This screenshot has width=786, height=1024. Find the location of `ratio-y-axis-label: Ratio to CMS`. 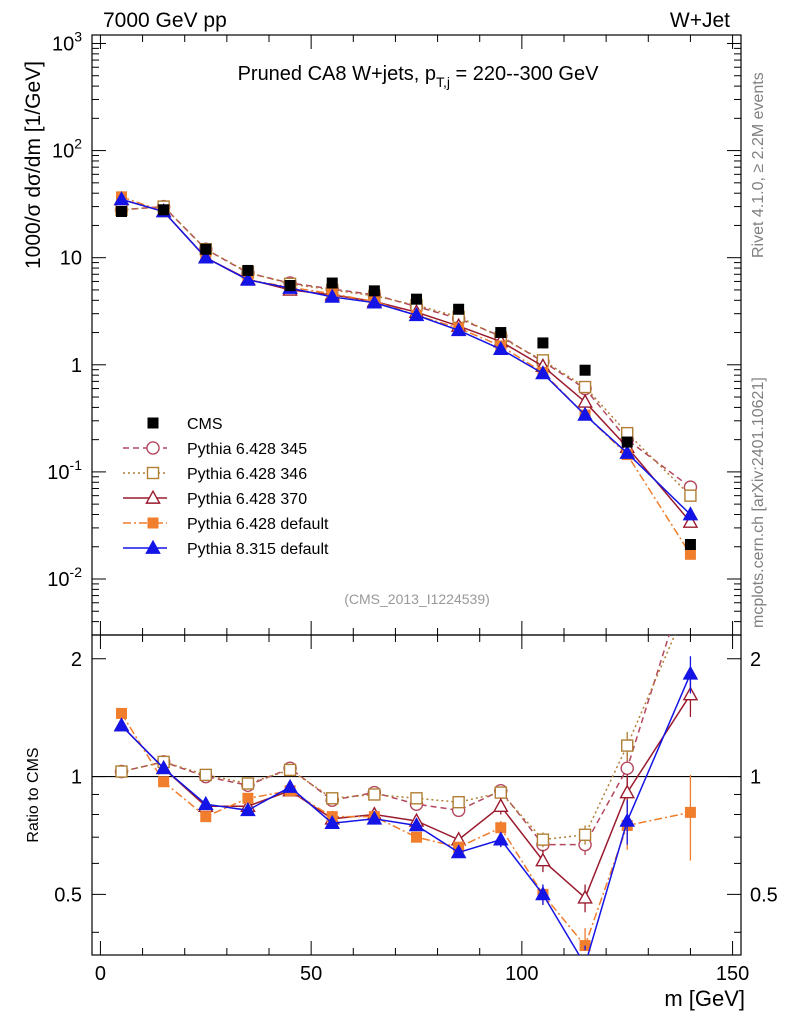

ratio-y-axis-label: Ratio to CMS is located at coordinates (33, 794).